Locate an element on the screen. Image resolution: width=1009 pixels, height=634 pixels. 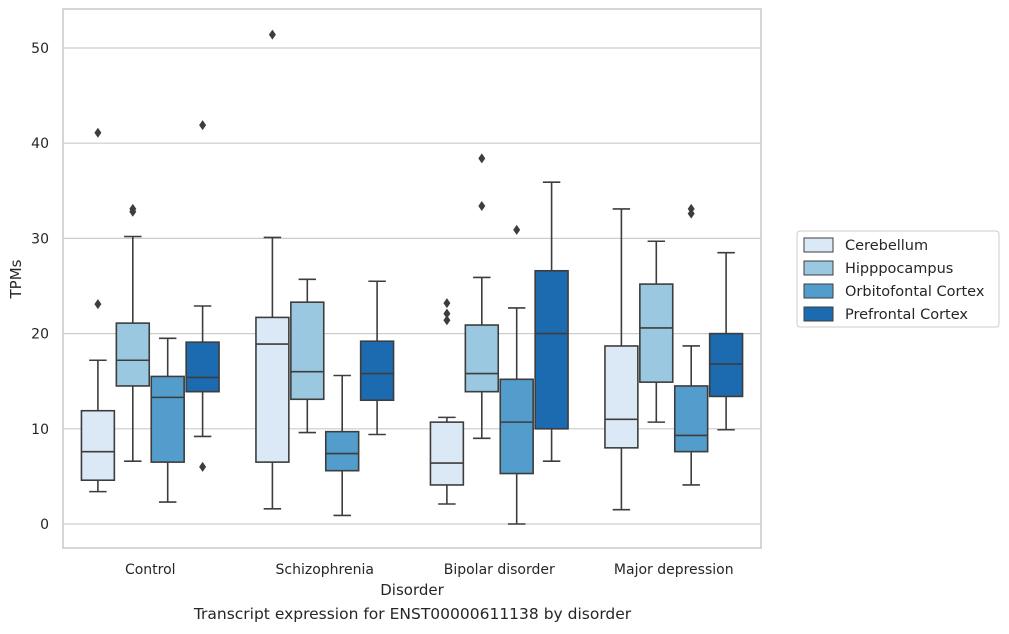
y-tick-labels: 0 10 20 30 40 50 is located at coordinates (40, 287).